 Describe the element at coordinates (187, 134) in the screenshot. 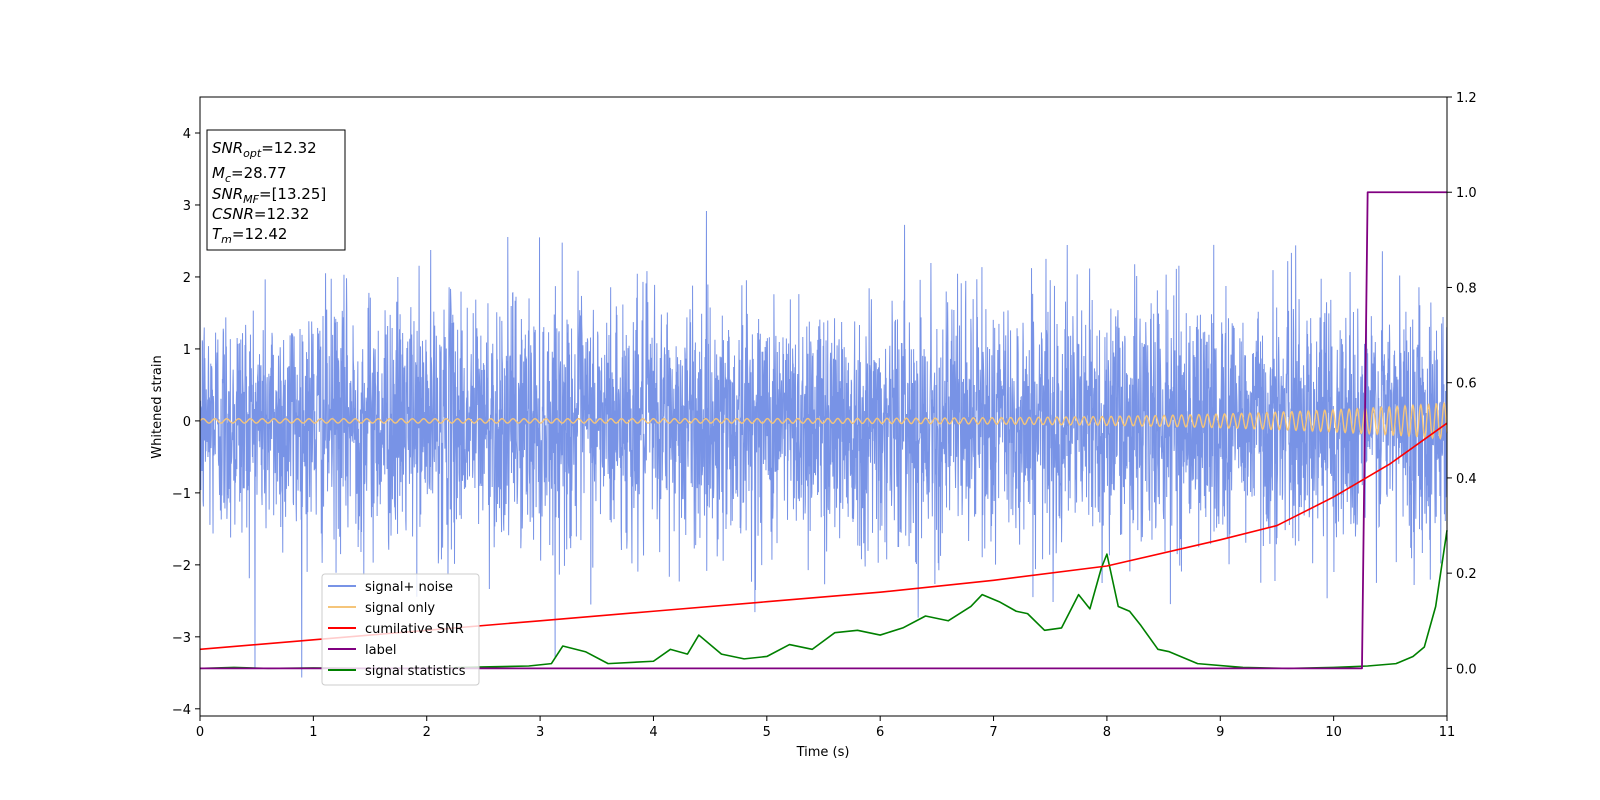

I see `y-tick-label: 4` at that location.